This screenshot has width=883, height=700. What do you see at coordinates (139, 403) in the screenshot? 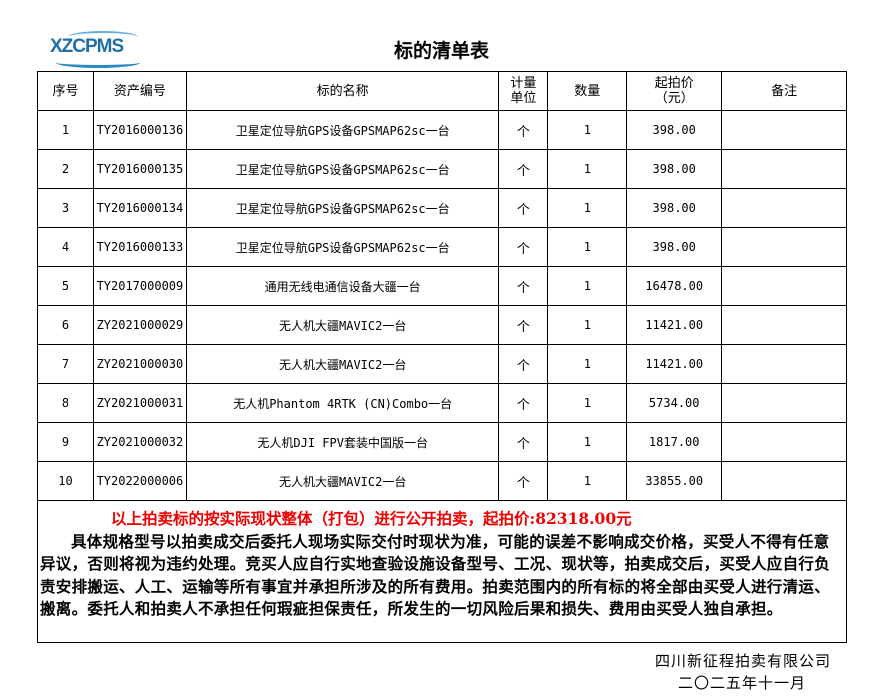
I see `table-cell: ZY2021000031` at bounding box center [139, 403].